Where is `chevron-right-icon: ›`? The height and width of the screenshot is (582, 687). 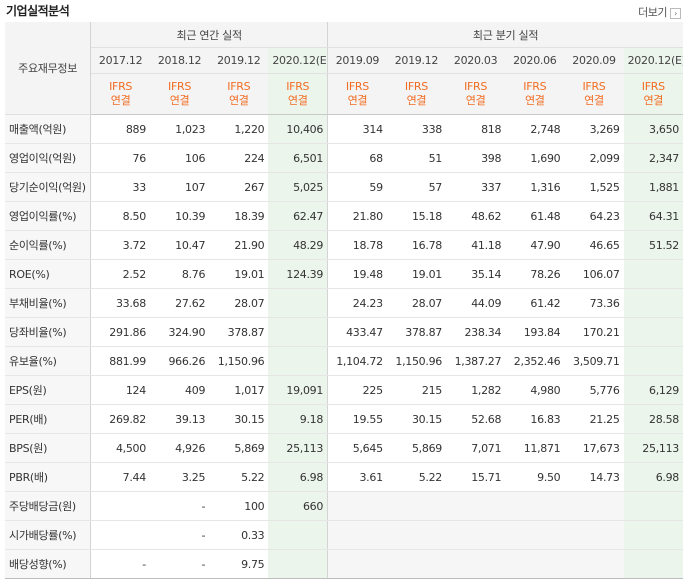 chevron-right-icon: › is located at coordinates (675, 13).